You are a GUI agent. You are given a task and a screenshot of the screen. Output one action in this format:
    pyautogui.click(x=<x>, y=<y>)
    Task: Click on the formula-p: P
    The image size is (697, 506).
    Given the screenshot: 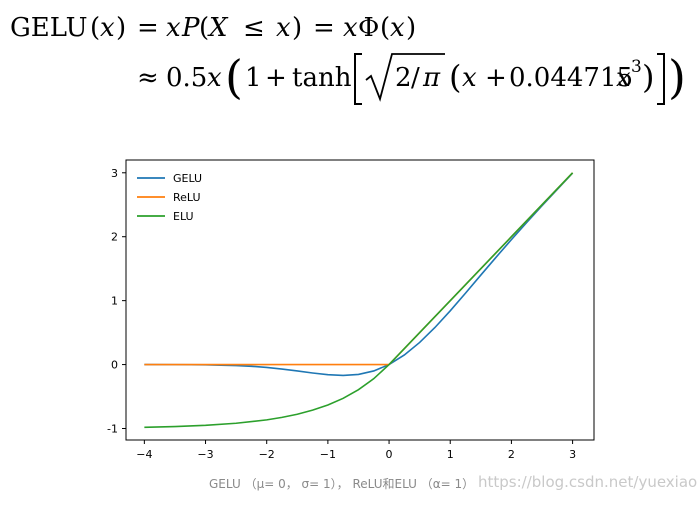 What is the action you would take?
    pyautogui.click(x=190, y=28)
    